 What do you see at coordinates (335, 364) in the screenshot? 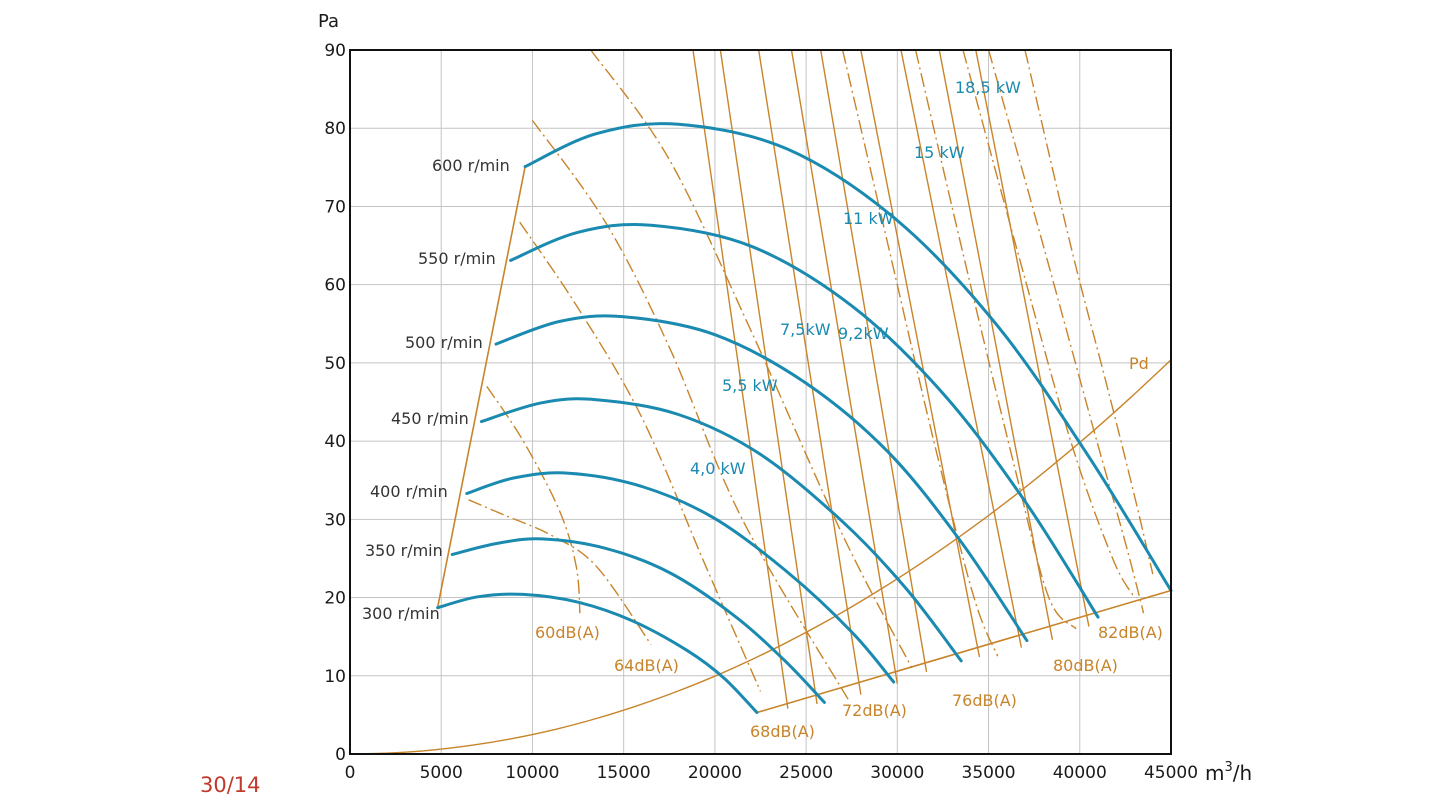
I see `y-tick-label: 50` at bounding box center [335, 364].